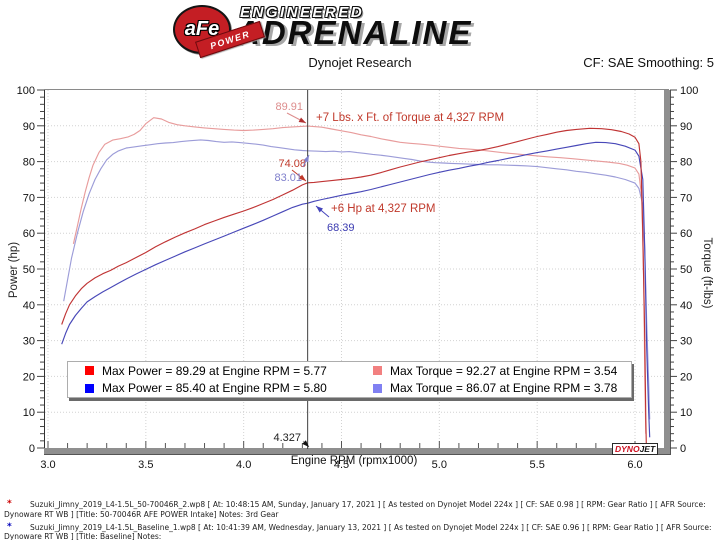 The height and width of the screenshot is (540, 720). What do you see at coordinates (686, 306) in the screenshot?
I see `right-axis-tick-label: 40` at bounding box center [686, 306].